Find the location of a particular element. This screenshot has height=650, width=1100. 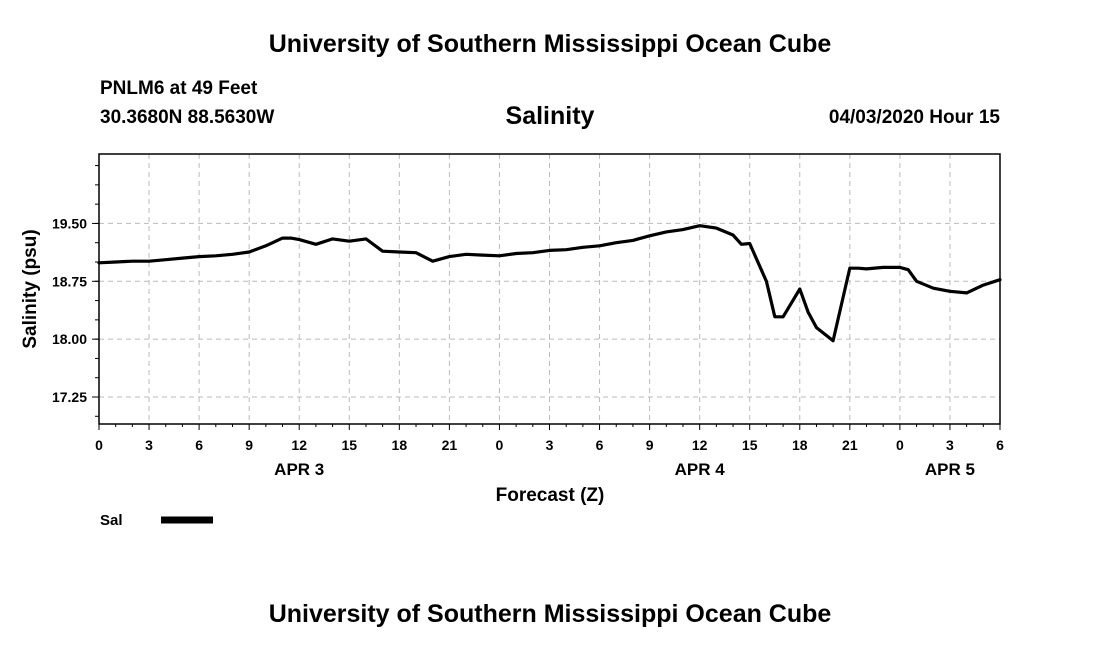

date-label: APR 5 is located at coordinates (950, 469).